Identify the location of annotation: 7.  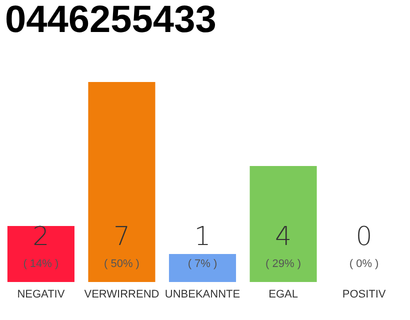
(121, 237).